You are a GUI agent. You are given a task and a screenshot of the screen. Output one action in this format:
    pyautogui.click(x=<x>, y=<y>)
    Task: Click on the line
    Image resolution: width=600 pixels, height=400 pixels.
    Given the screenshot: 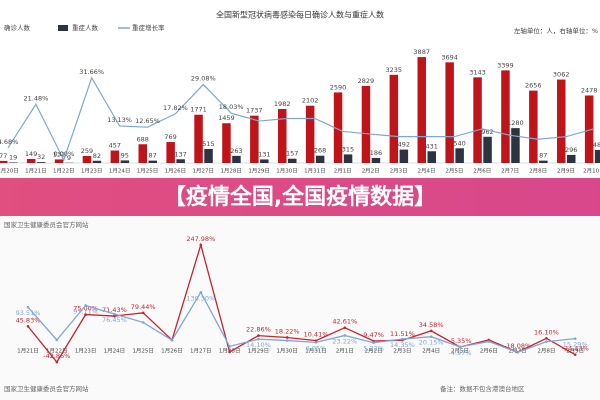 What is the action you would take?
    pyautogui.click(x=301, y=322)
    